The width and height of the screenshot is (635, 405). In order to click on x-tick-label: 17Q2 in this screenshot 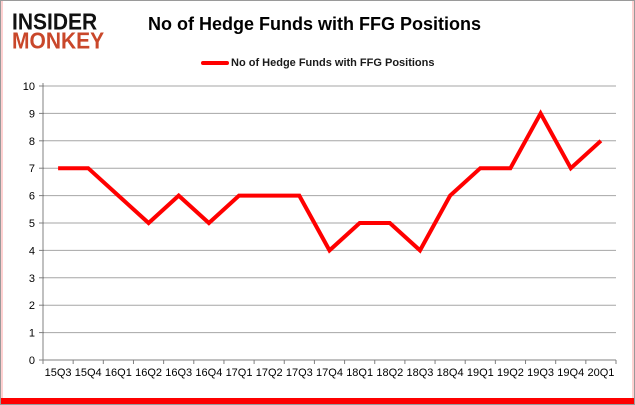, I will do `click(269, 373)`.